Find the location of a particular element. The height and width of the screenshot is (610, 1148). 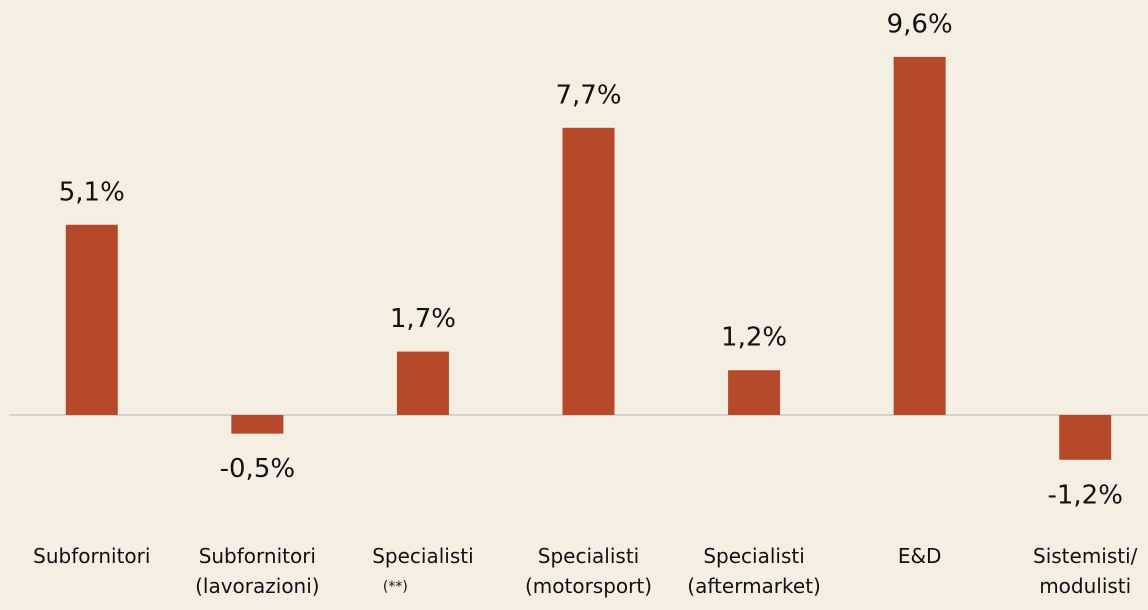

x-tick-label: Specialisti (aftermarket) is located at coordinates (754, 571).